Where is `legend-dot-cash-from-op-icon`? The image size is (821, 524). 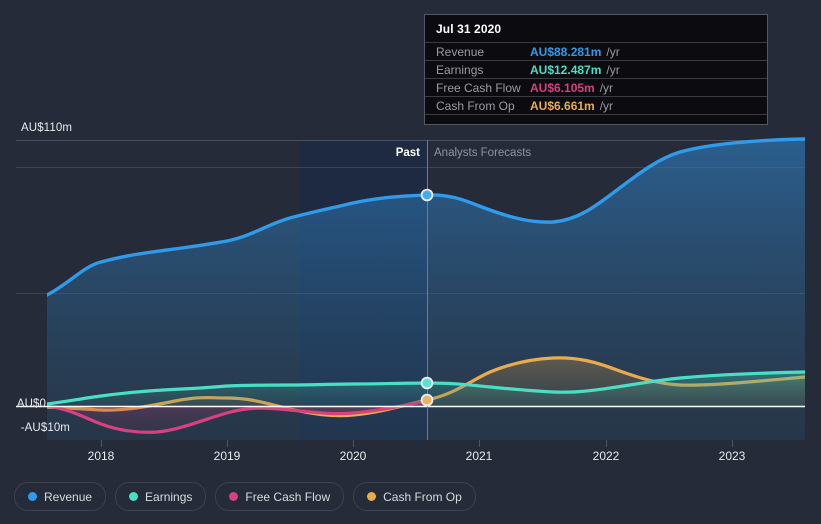
legend-dot-cash-from-op-icon is located at coordinates (372, 496).